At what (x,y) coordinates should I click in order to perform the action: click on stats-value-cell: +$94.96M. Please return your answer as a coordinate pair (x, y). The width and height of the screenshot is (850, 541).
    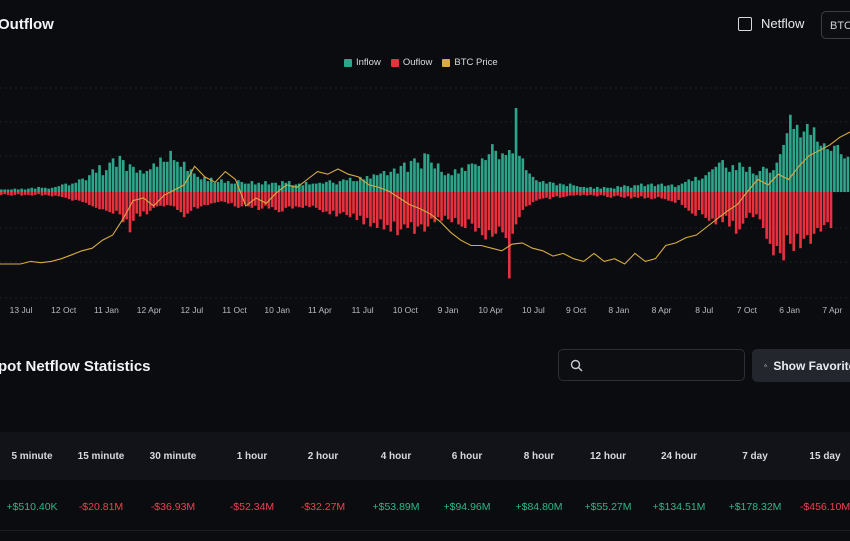
    Looking at the image, I should click on (467, 507).